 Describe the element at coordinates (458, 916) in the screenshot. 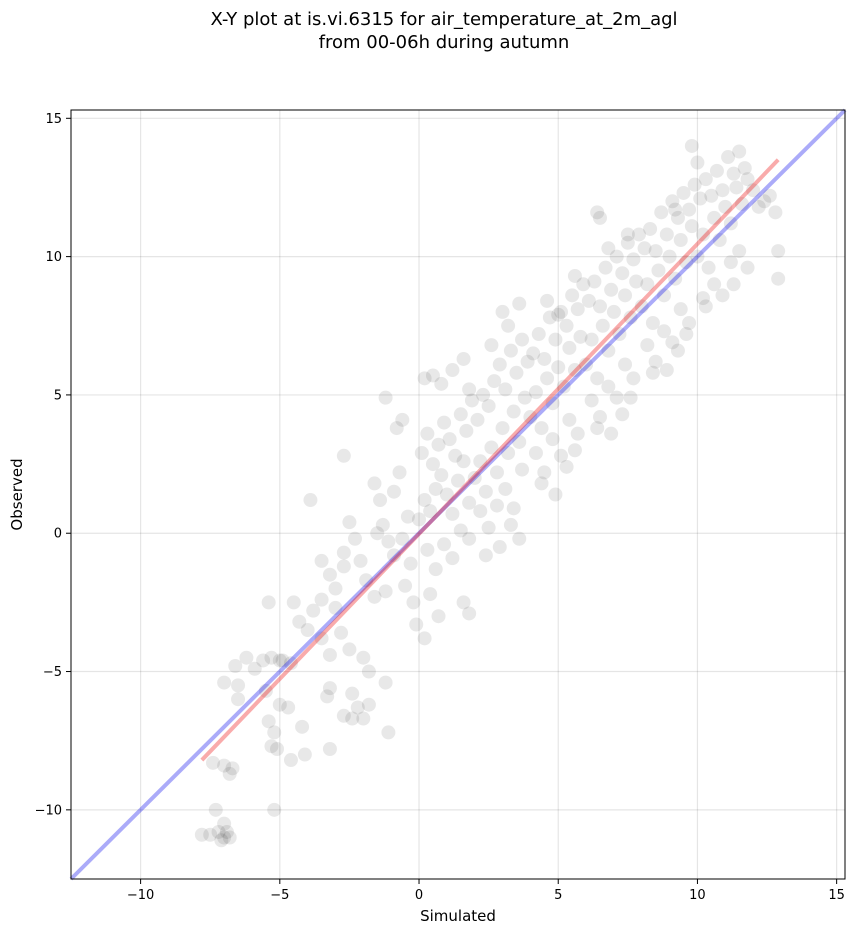

I see `x-axis-label: Simulated` at that location.